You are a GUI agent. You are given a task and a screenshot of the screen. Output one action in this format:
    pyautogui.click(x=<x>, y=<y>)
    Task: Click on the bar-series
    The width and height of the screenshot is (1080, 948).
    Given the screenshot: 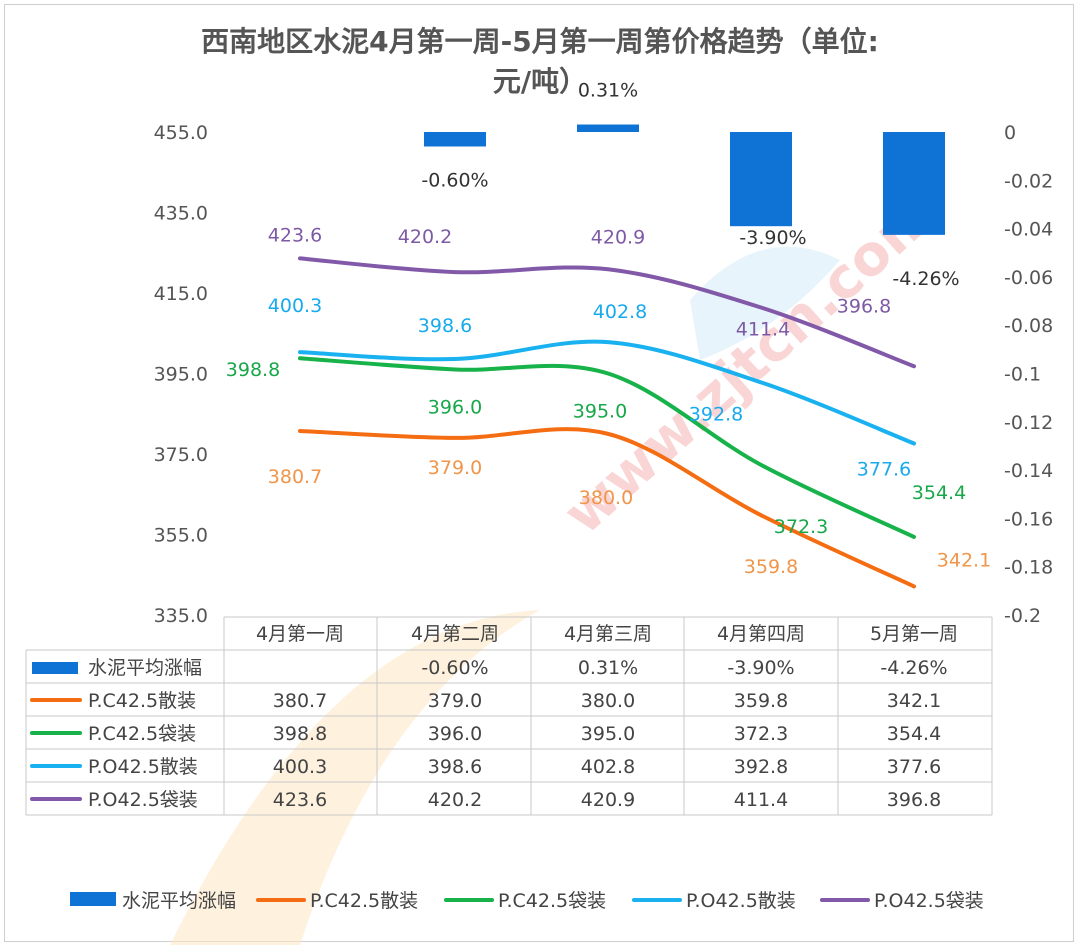 What is the action you would take?
    pyautogui.click(x=684, y=179)
    